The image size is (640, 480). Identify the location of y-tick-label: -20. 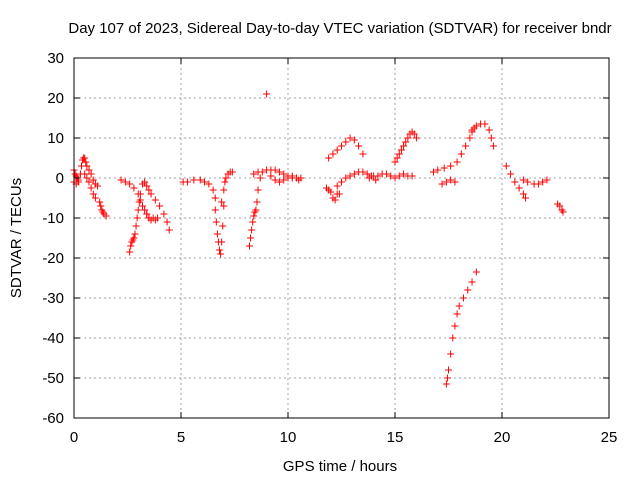
(53, 258).